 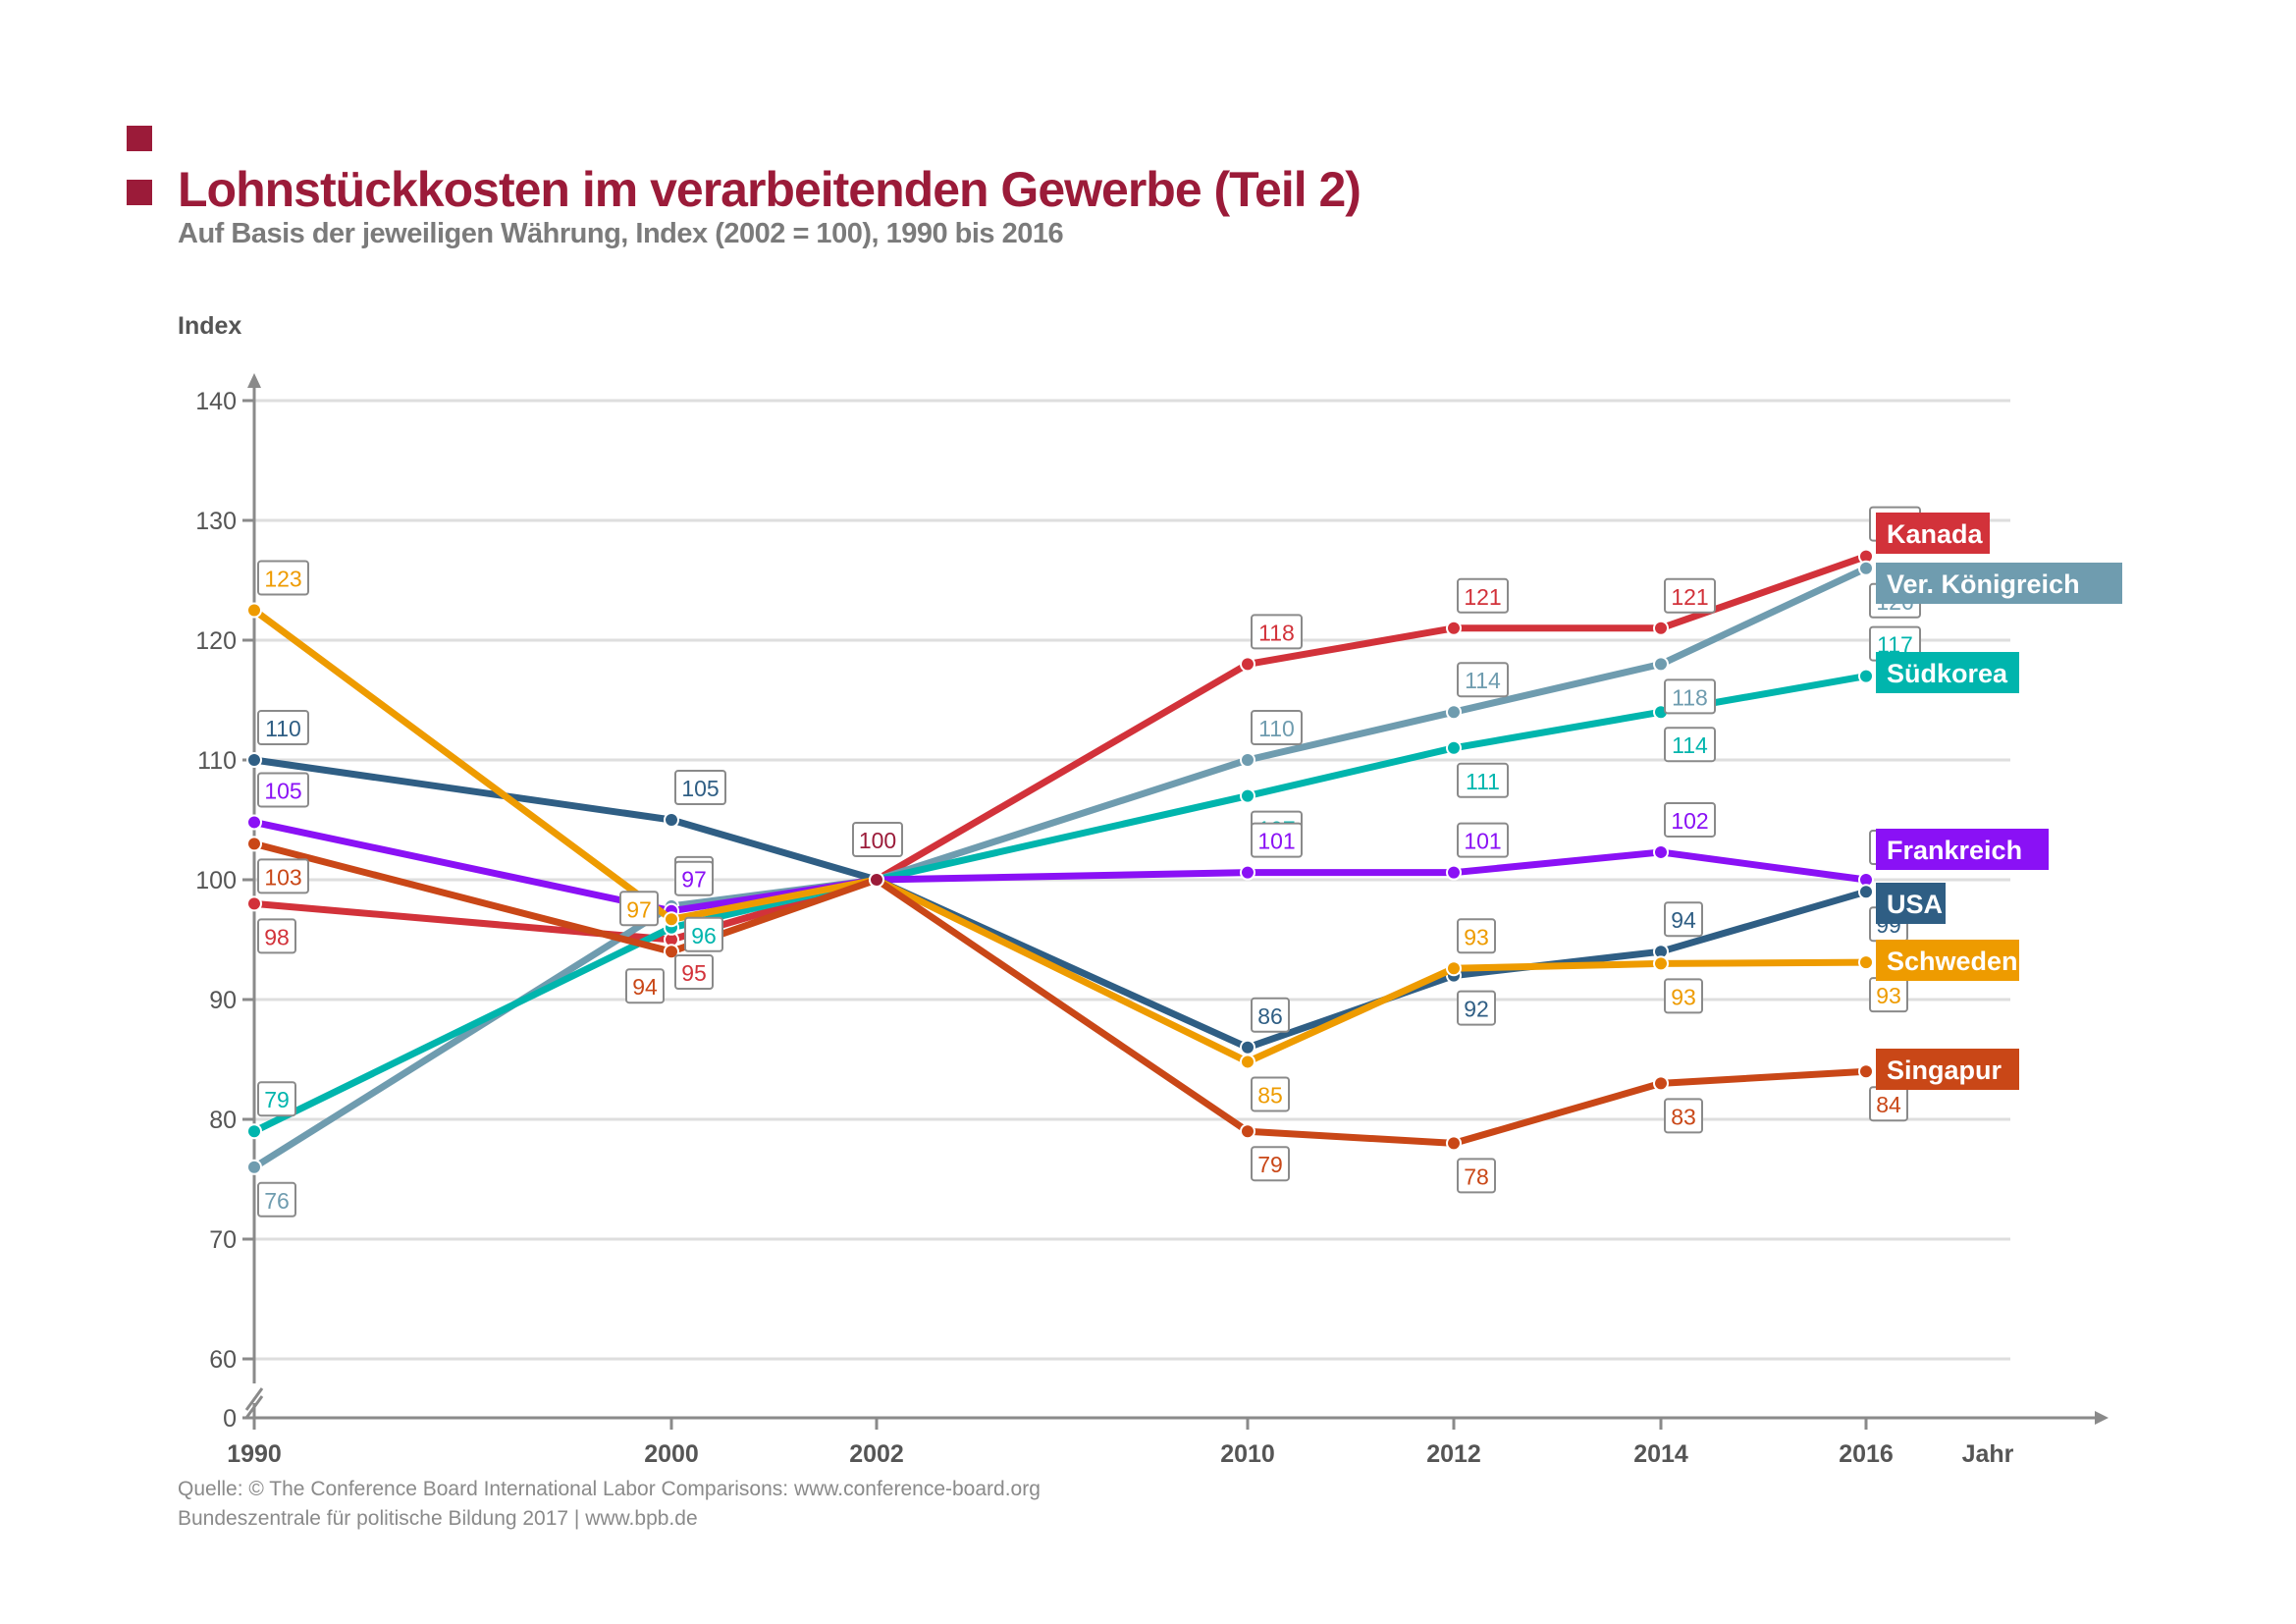 I want to click on data-label: 101, so click(x=1483, y=840).